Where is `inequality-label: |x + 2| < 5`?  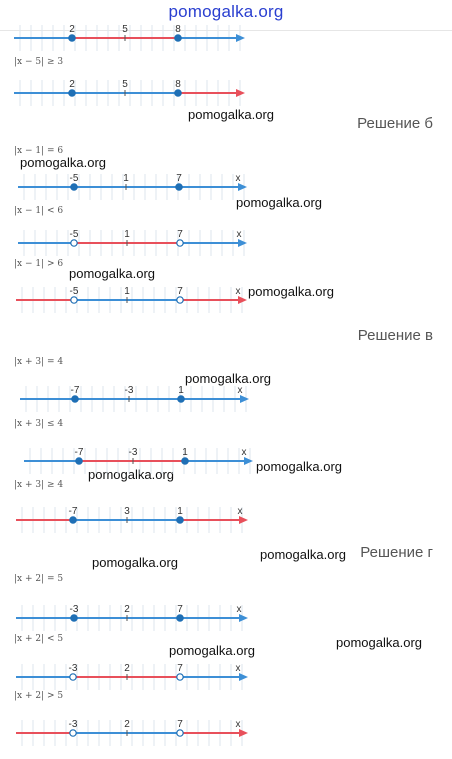 inequality-label: |x + 2| < 5 is located at coordinates (39, 639).